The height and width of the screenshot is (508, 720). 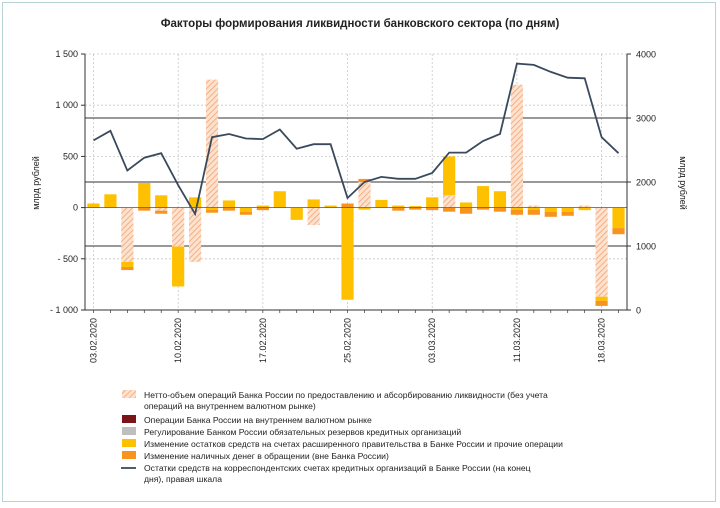 What do you see at coordinates (183, 479) in the screenshot?
I see `legend-label: дня), правая шкала` at bounding box center [183, 479].